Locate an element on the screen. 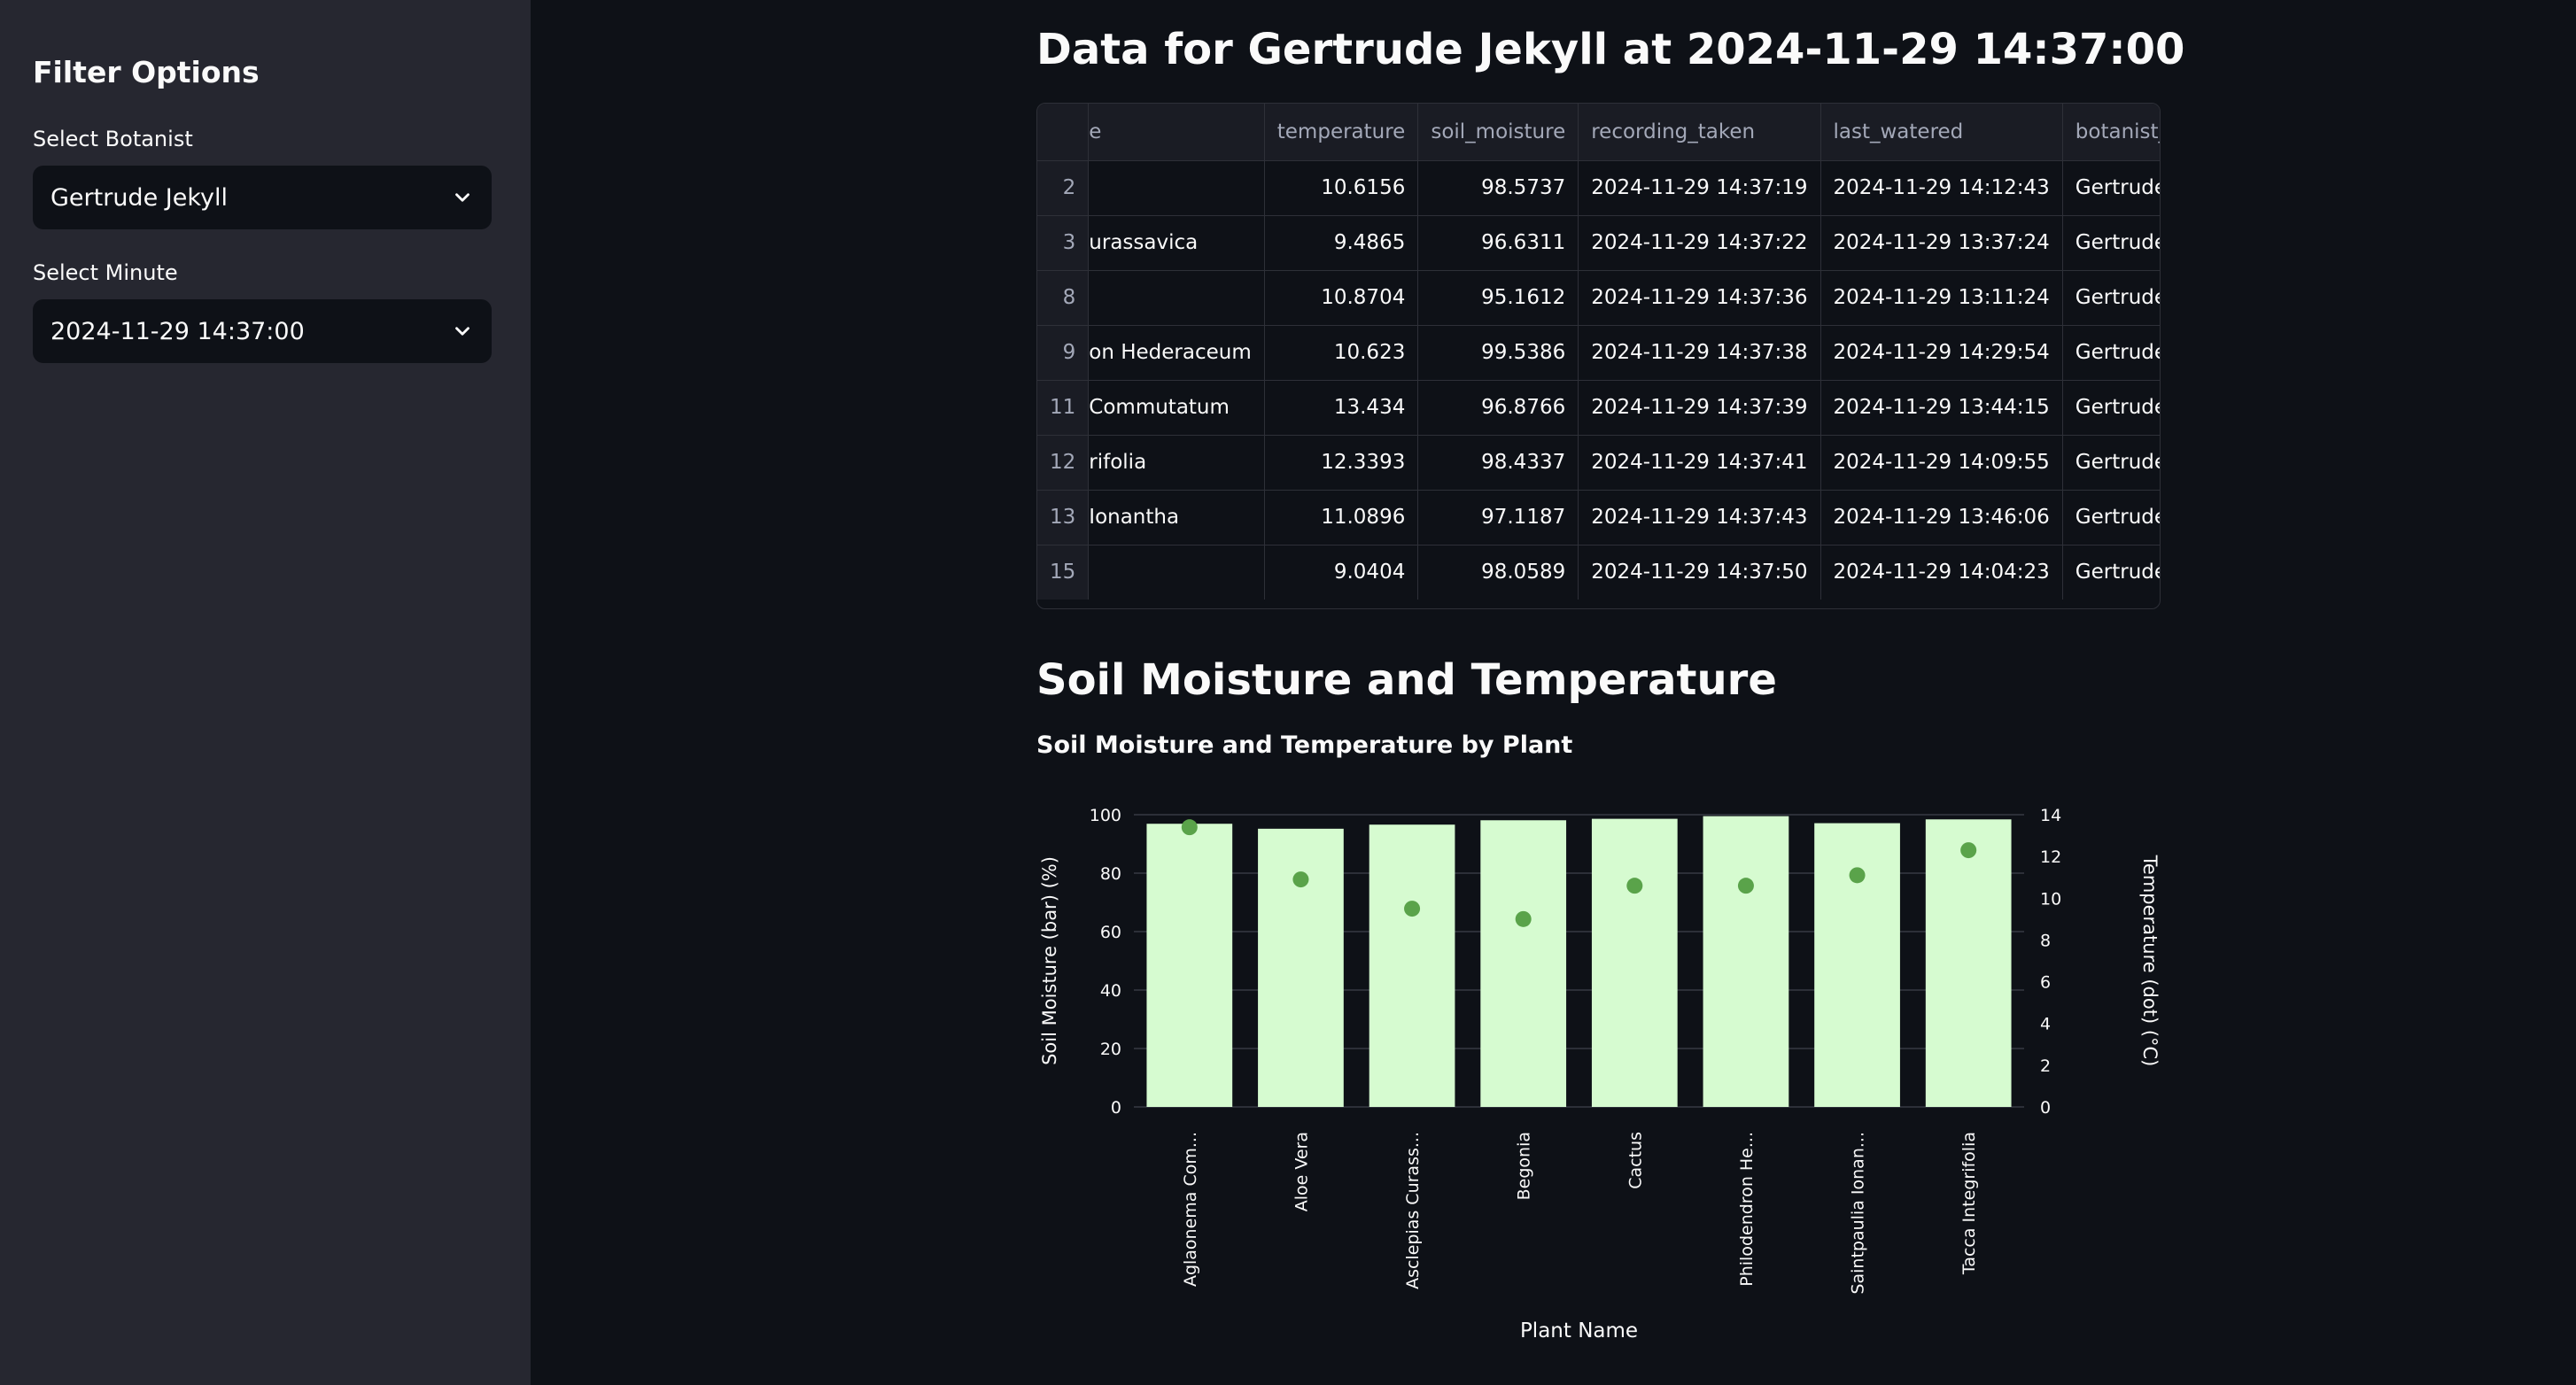 Image resolution: width=2576 pixels, height=1385 pixels. plant-name-cell: Ionantha is located at coordinates (1176, 517).